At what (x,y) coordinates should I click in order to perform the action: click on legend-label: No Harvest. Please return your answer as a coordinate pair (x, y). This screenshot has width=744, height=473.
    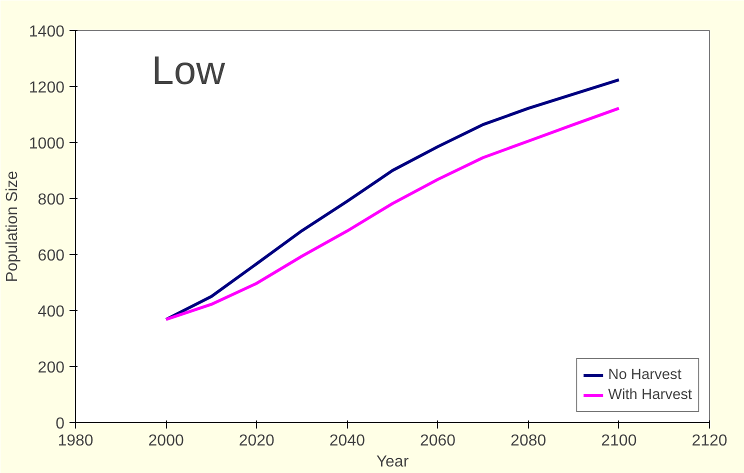
    Looking at the image, I should click on (645, 375).